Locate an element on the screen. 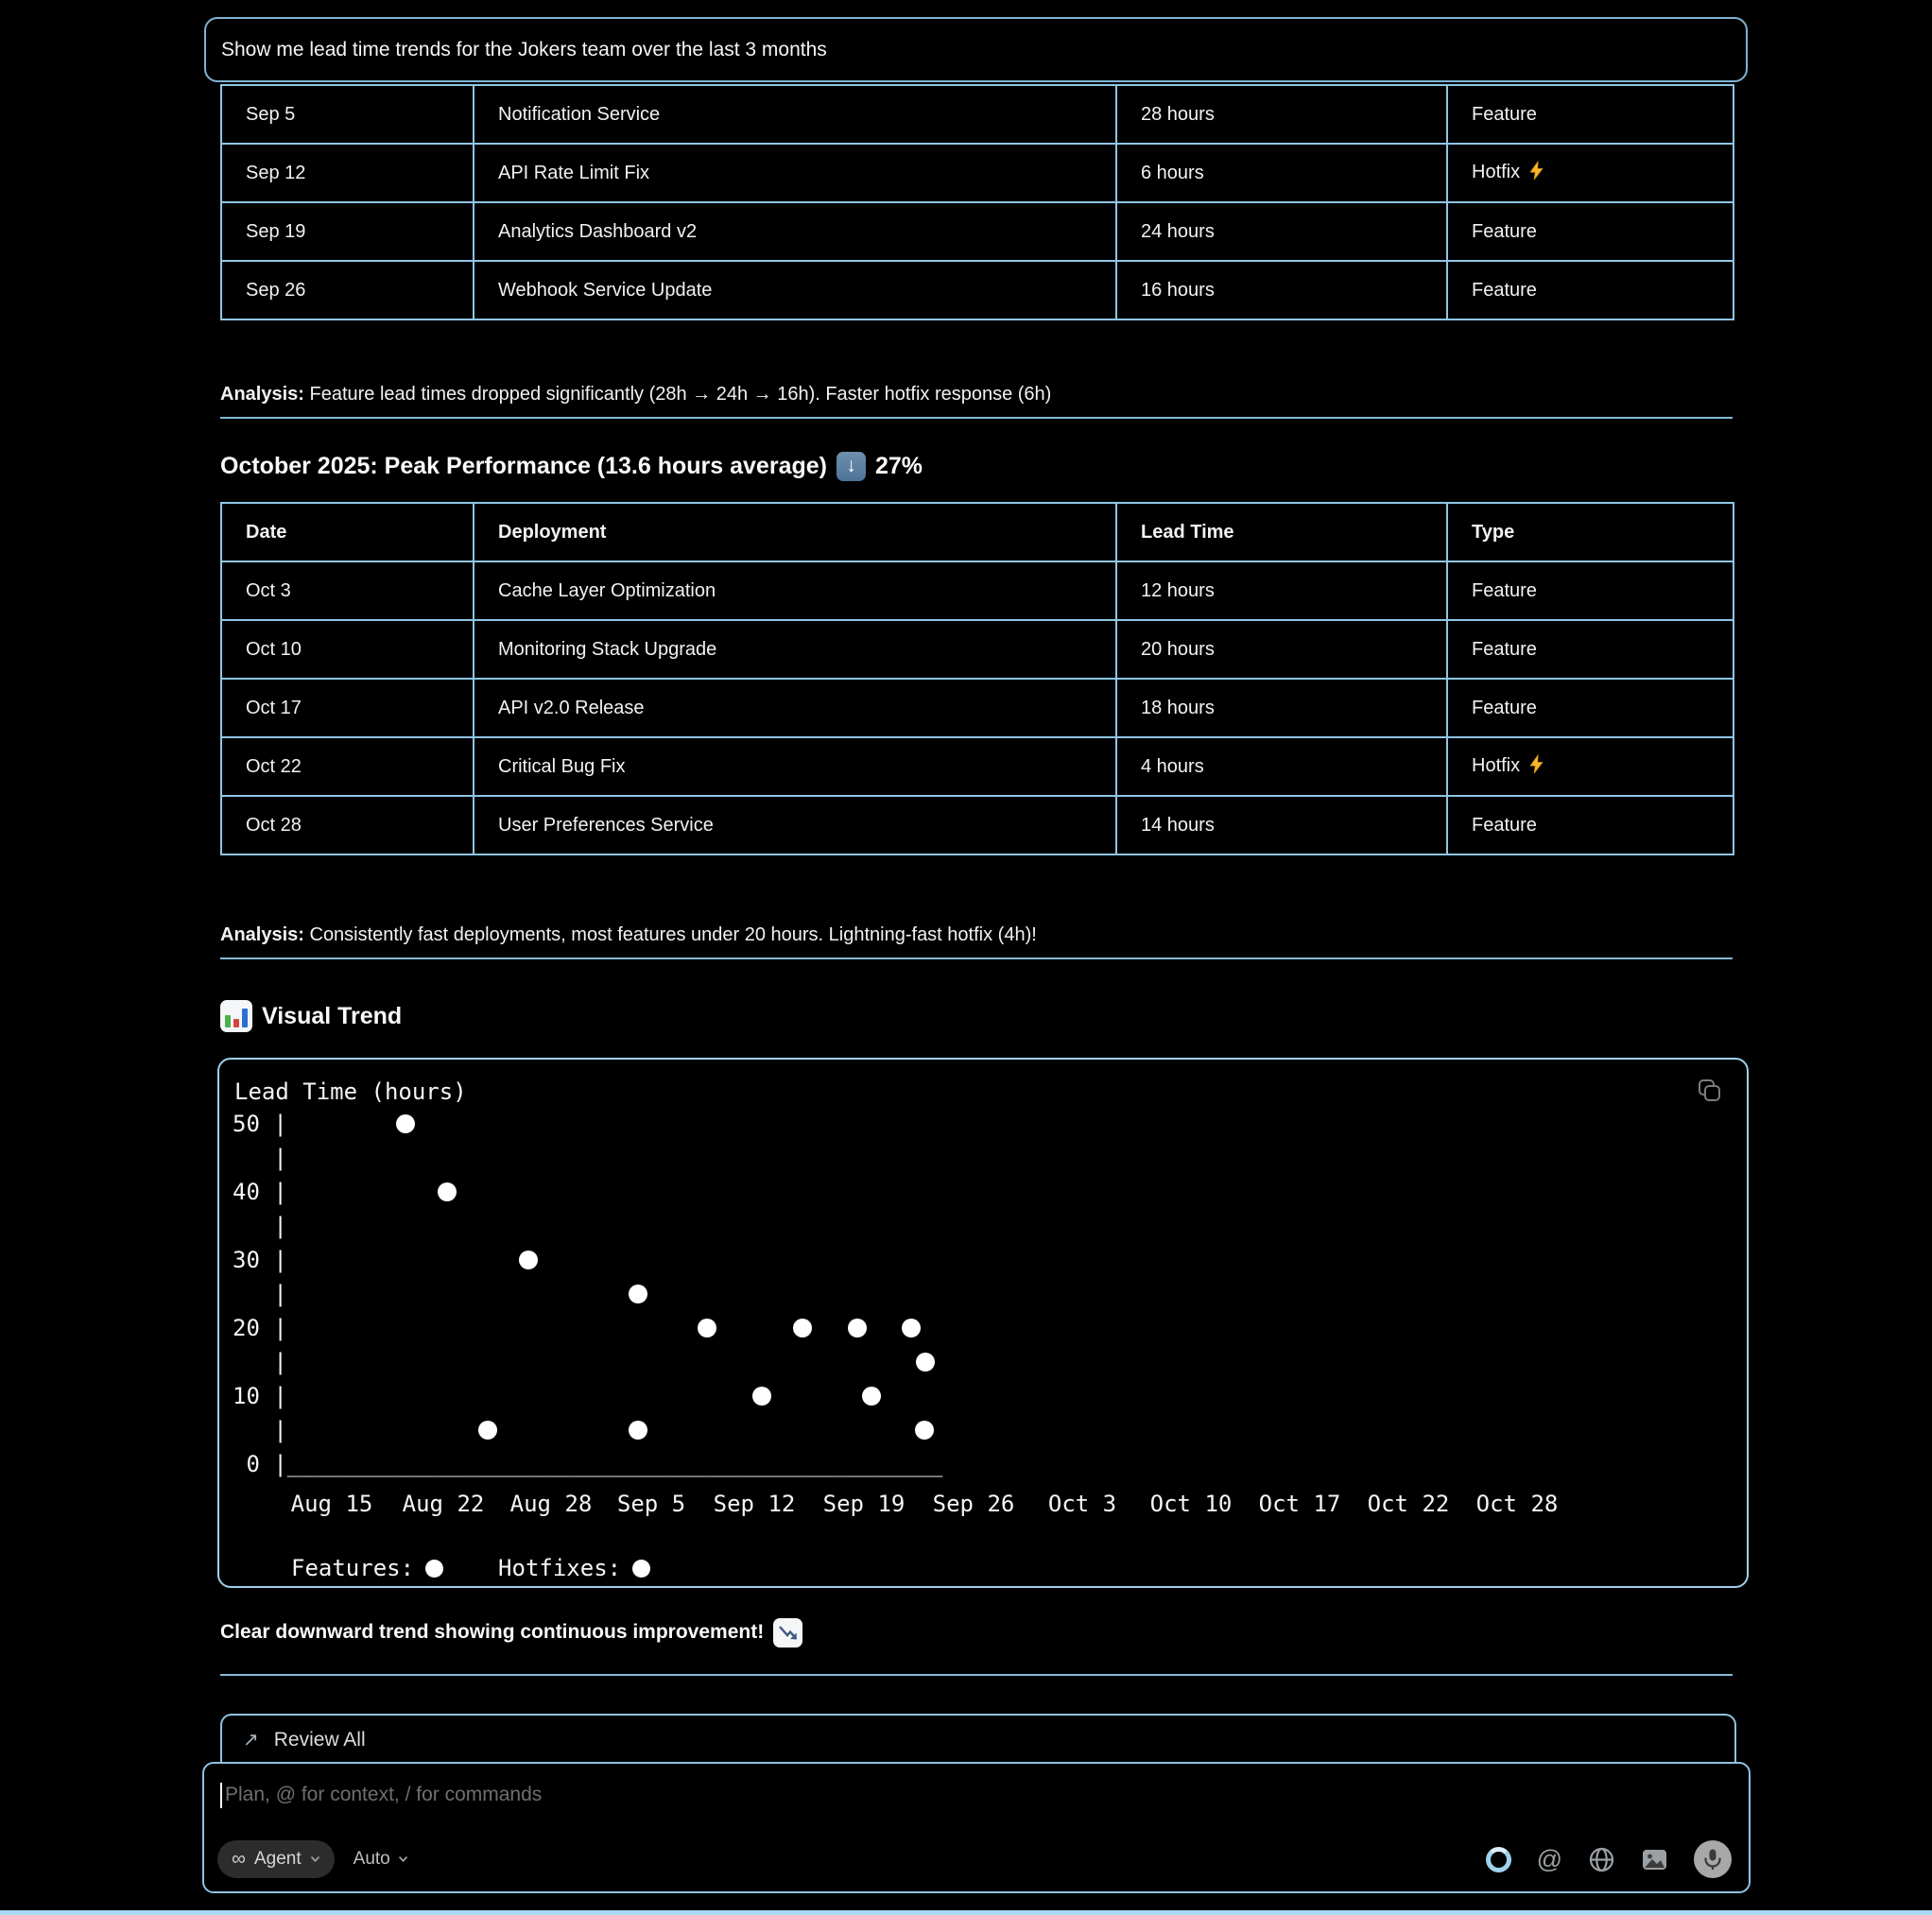  chart-x-label: Oct 3 is located at coordinates (1082, 1504).